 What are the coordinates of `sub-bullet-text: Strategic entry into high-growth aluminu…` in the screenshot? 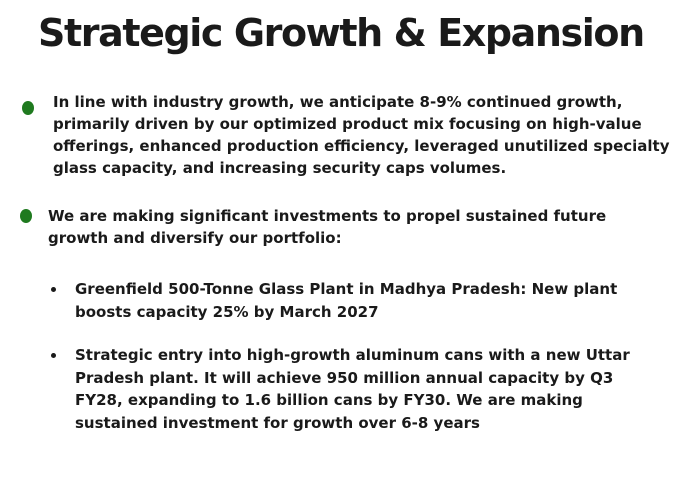 It's located at (352, 389).